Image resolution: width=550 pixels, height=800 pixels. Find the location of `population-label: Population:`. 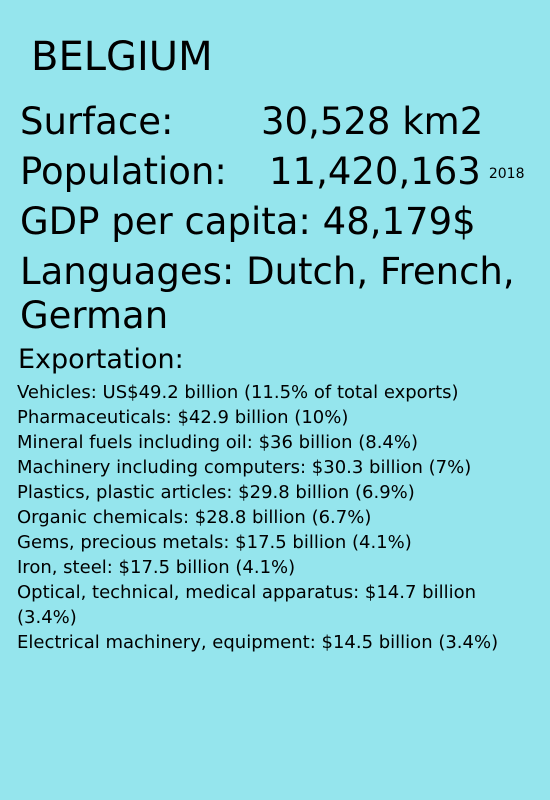

population-label: Population: is located at coordinates (123, 171).